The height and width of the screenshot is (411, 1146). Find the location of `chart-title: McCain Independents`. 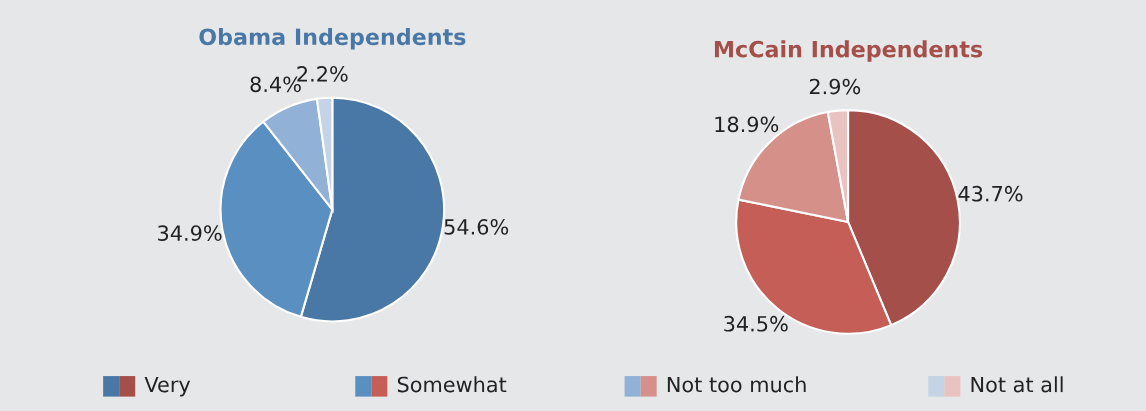

chart-title: McCain Independents is located at coordinates (848, 51).